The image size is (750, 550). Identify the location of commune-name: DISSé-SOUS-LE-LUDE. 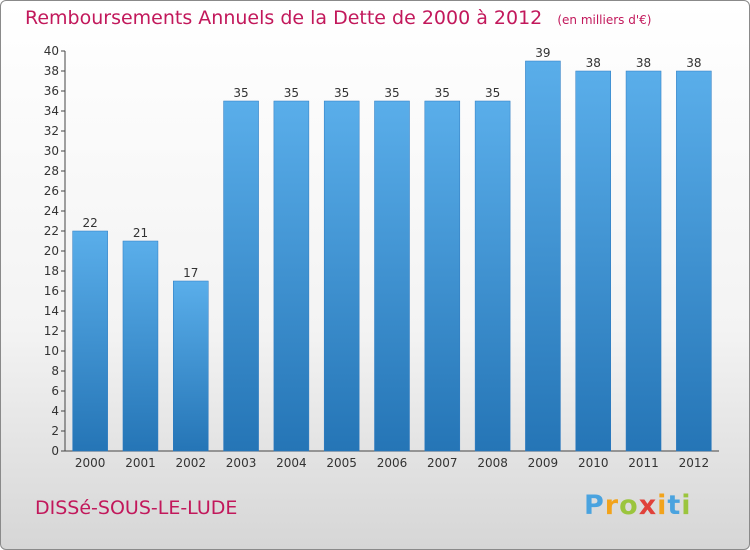
(136, 508).